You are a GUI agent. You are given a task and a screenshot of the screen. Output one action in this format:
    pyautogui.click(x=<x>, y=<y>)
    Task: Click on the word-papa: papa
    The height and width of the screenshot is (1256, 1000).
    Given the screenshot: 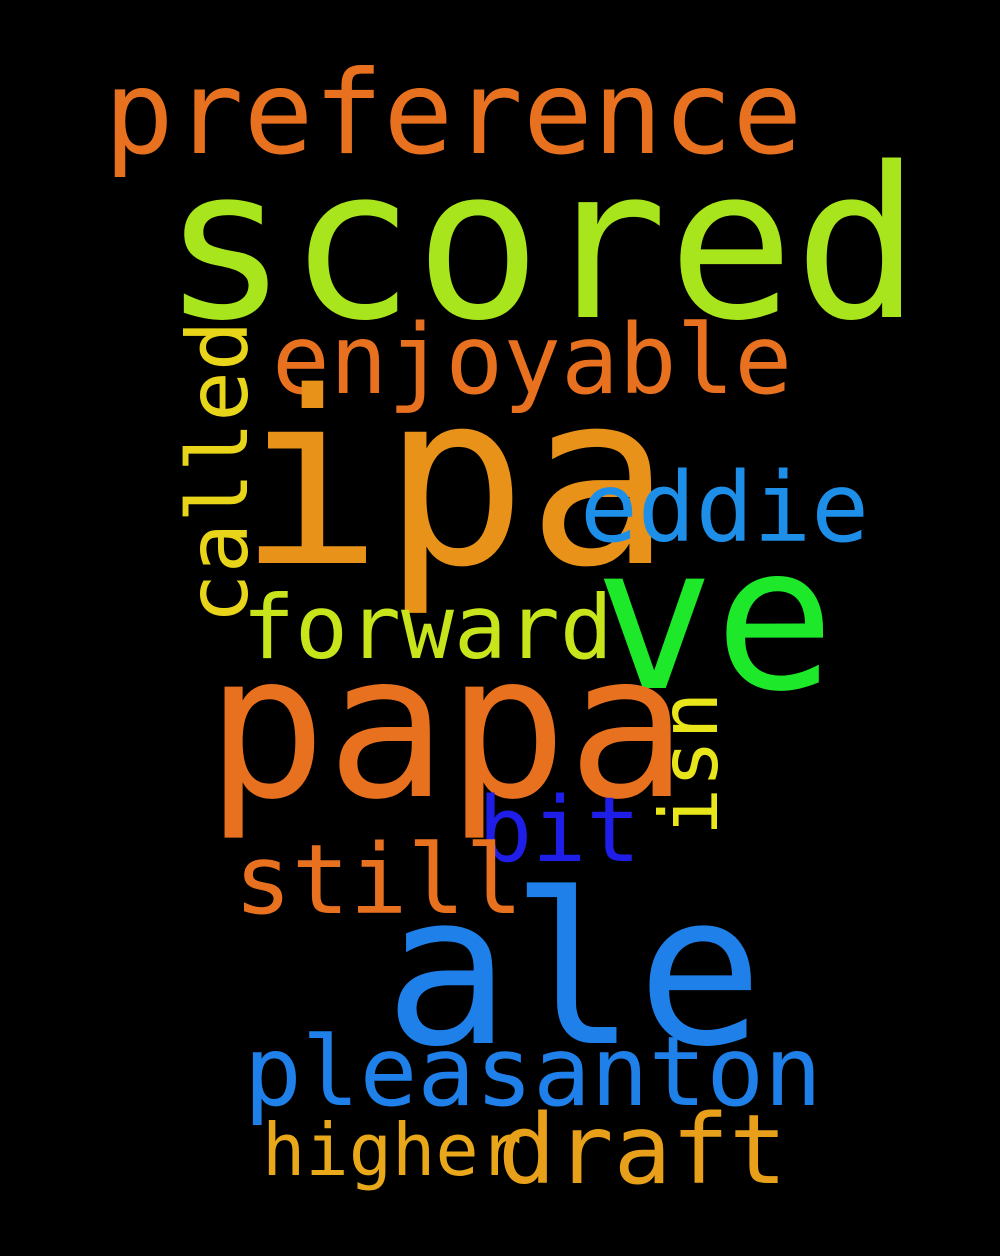 What is the action you would take?
    pyautogui.click(x=447, y=727)
    